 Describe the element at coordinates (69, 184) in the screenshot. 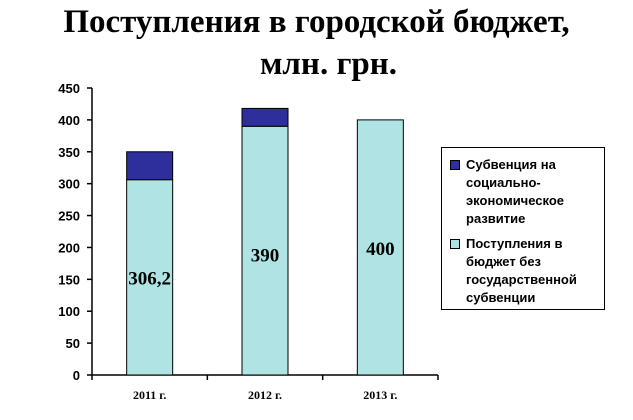

I see `y-tick-label: 300` at that location.